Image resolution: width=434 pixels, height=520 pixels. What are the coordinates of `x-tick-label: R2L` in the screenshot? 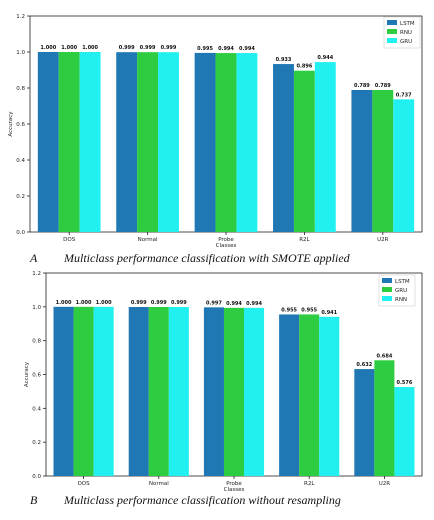 It's located at (304, 240).